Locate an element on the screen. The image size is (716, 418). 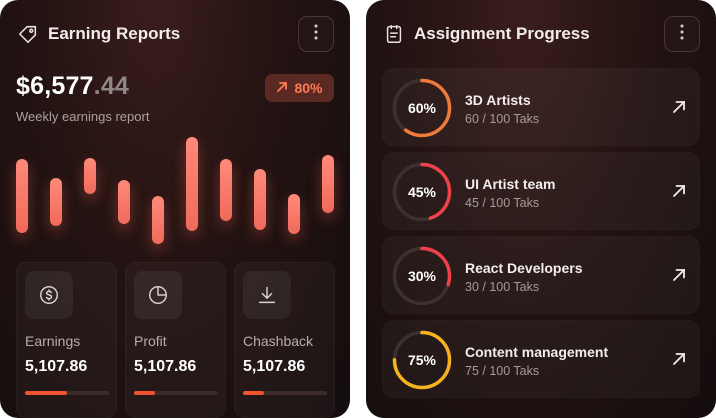
assignment-detail: 45 / 100 Taks is located at coordinates (502, 203).